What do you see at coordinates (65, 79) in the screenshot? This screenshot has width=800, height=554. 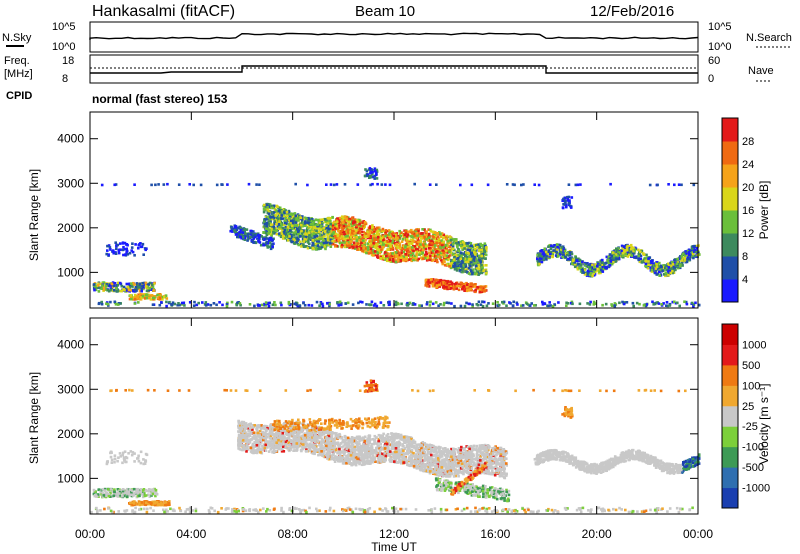 I see `freq-tick-bottom: 8` at bounding box center [65, 79].